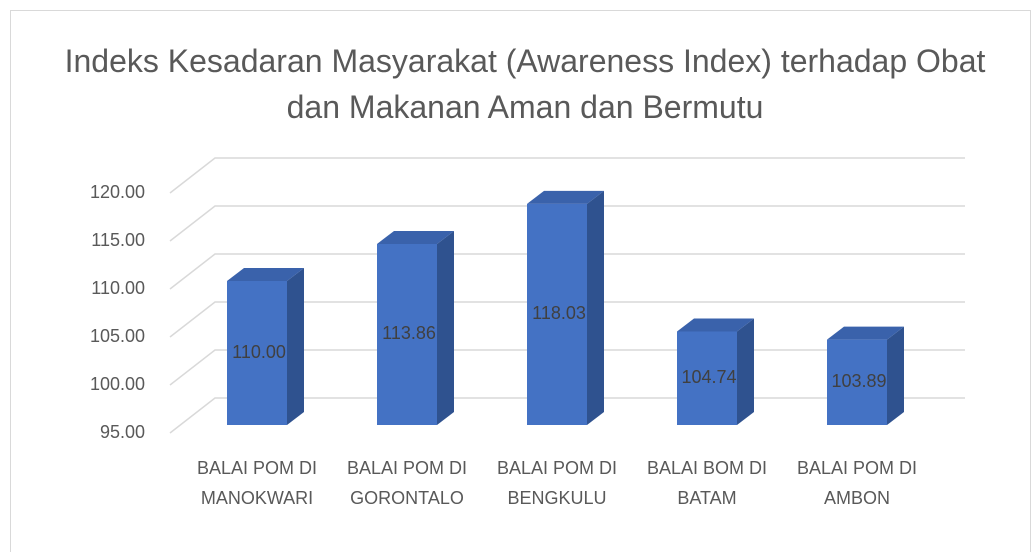  What do you see at coordinates (117, 336) in the screenshot?
I see `y-tick-label: 105.00` at bounding box center [117, 336].